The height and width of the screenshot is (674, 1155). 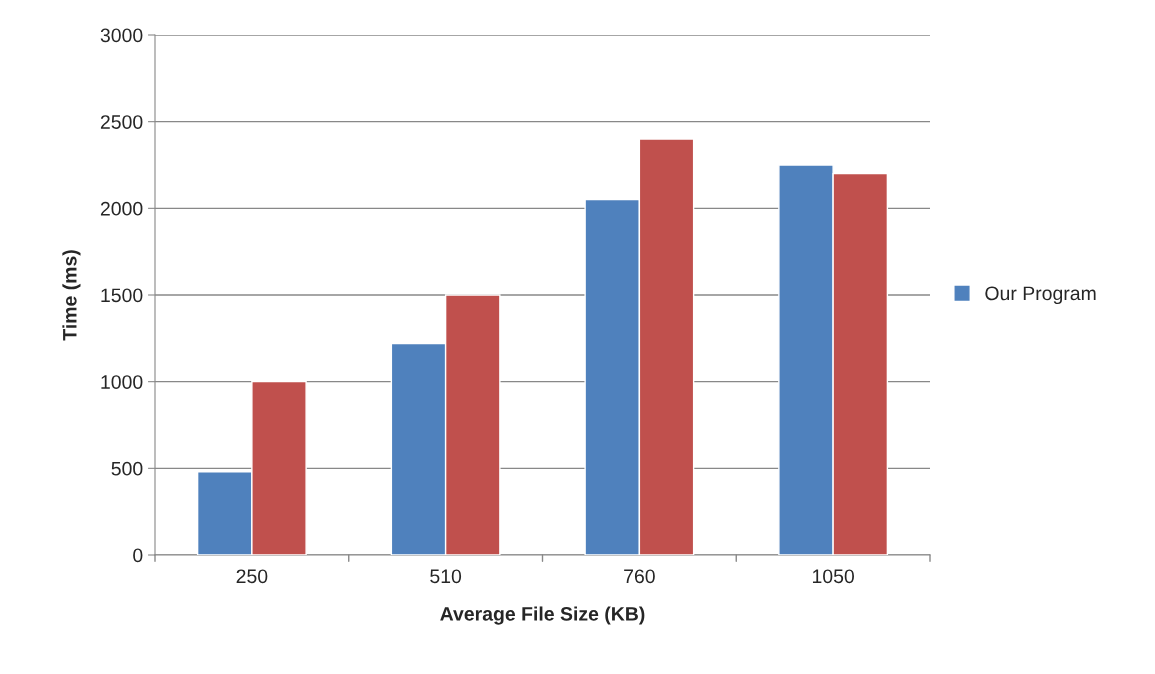 What do you see at coordinates (446, 576) in the screenshot?
I see `x-tick-label: 510` at bounding box center [446, 576].